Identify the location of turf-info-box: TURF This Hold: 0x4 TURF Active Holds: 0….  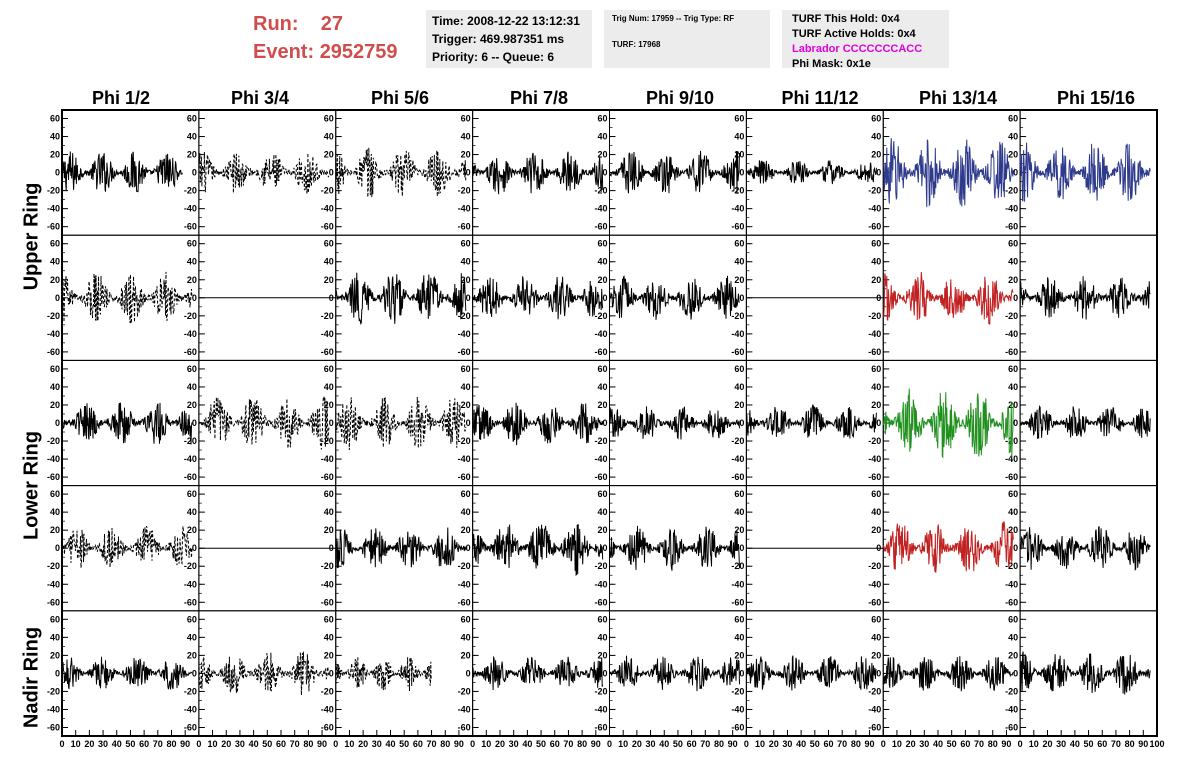
(865, 40).